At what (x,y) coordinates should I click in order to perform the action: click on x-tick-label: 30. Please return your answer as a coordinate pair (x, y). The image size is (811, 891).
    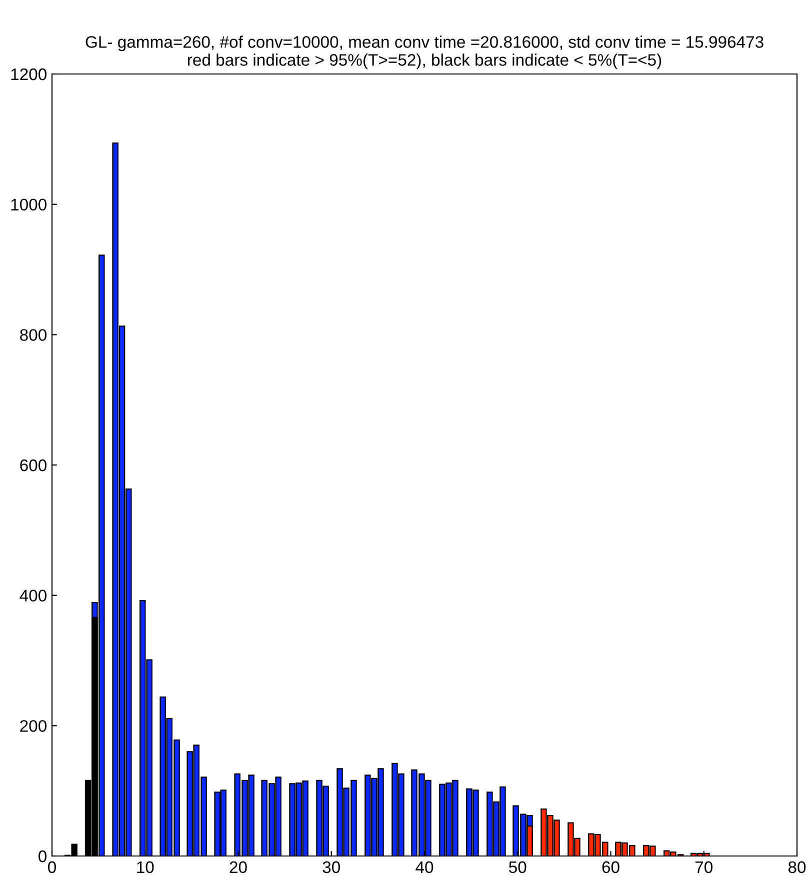
    Looking at the image, I should click on (331, 867).